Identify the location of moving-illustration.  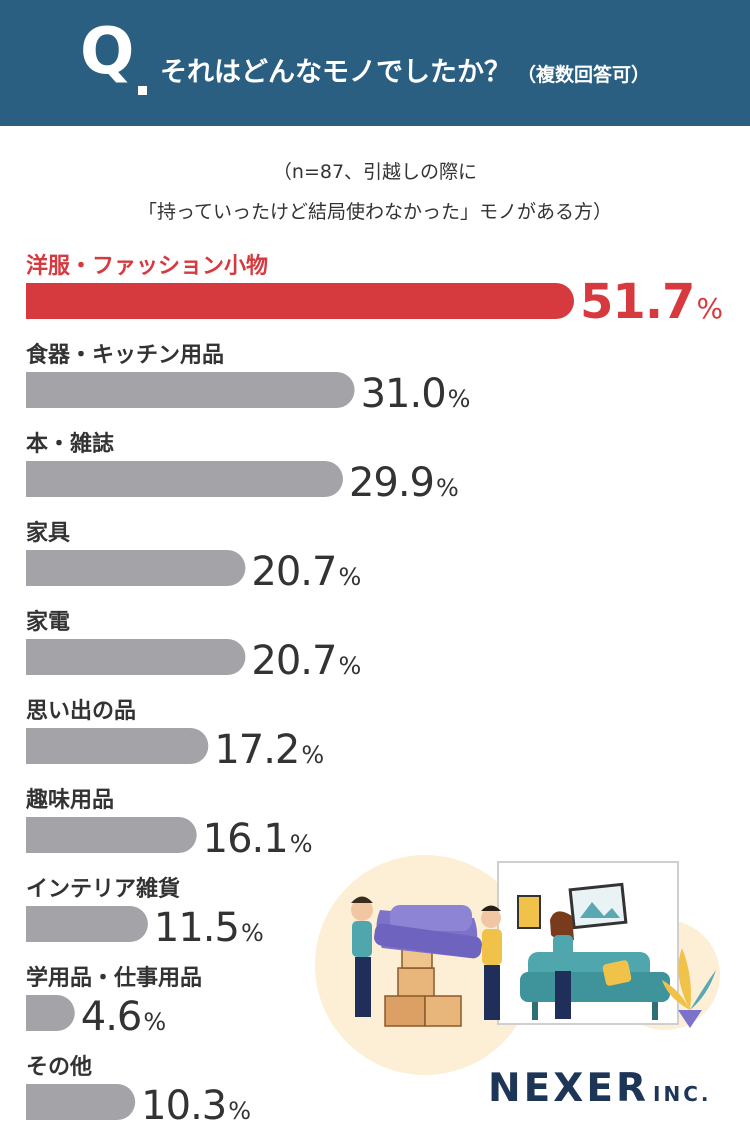
(517, 965).